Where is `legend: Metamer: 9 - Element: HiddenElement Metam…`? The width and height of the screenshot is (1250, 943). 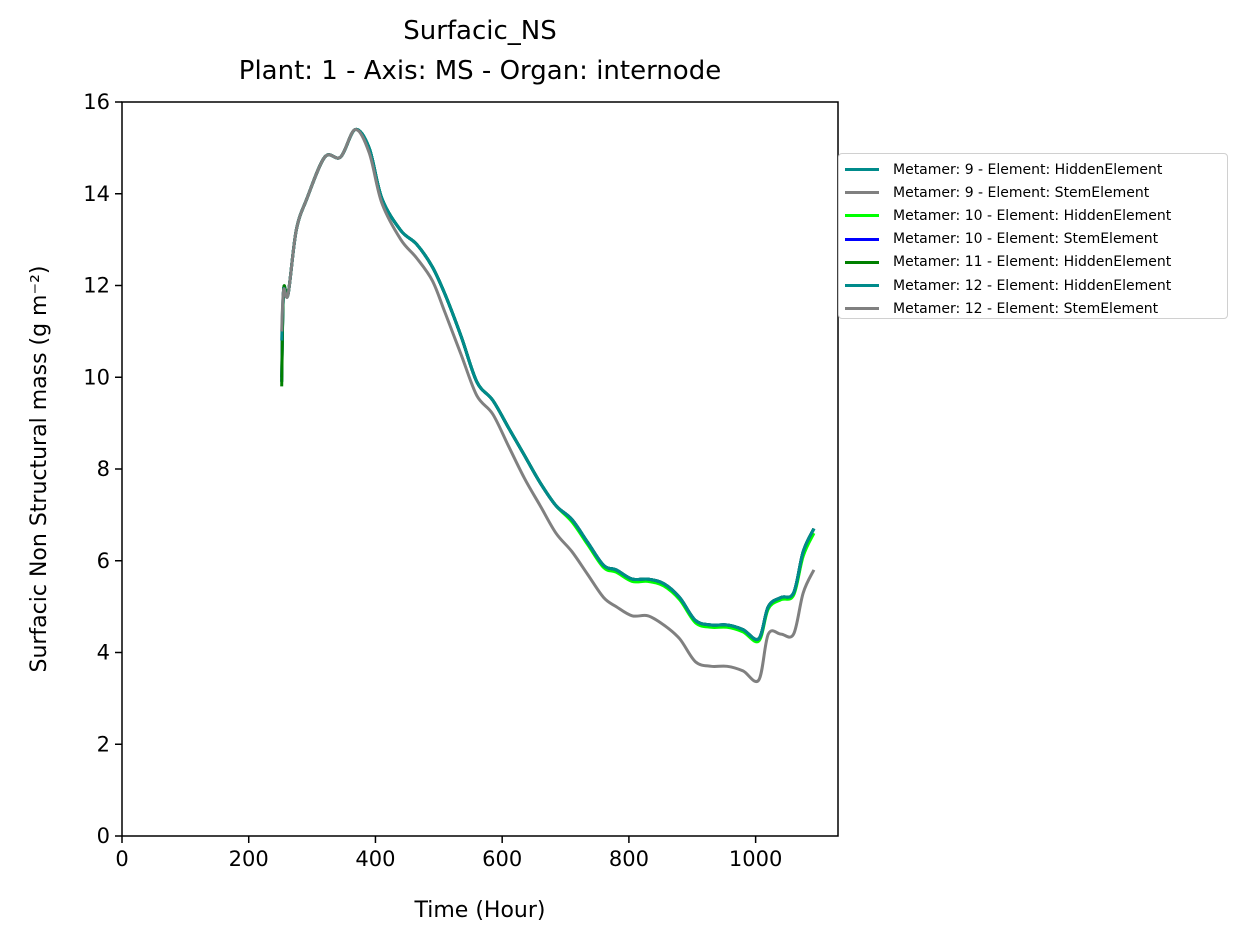 legend: Metamer: 9 - Element: HiddenElement Metam… is located at coordinates (1033, 236).